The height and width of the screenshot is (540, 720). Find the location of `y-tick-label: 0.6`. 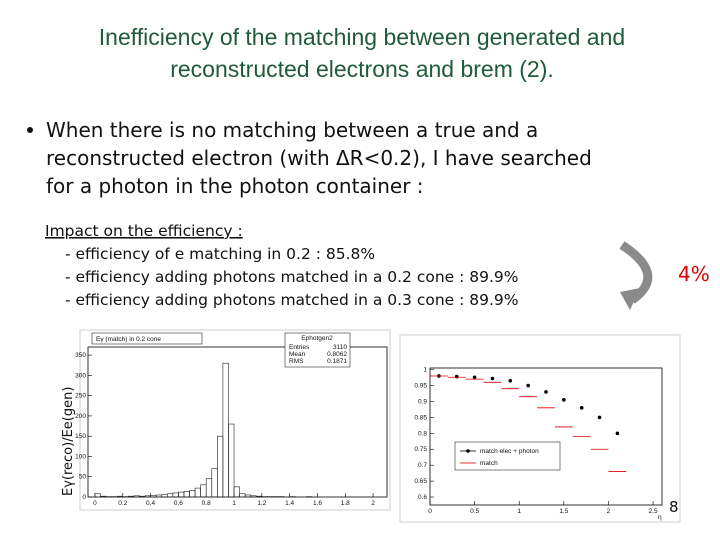

y-tick-label: 0.6 is located at coordinates (422, 497).